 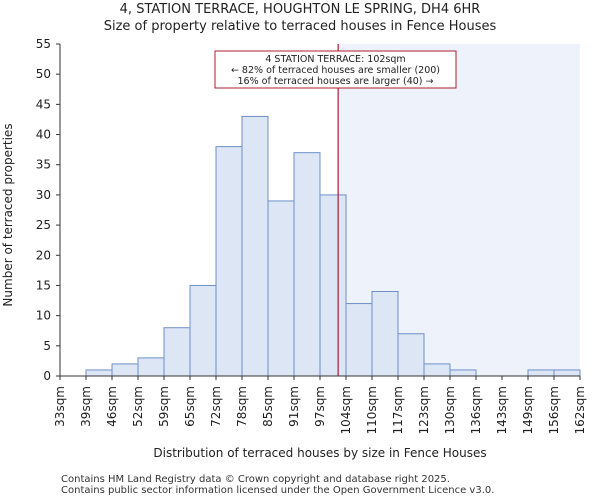 What do you see at coordinates (43, 74) in the screenshot?
I see `y-tick-label-50: 50` at bounding box center [43, 74].